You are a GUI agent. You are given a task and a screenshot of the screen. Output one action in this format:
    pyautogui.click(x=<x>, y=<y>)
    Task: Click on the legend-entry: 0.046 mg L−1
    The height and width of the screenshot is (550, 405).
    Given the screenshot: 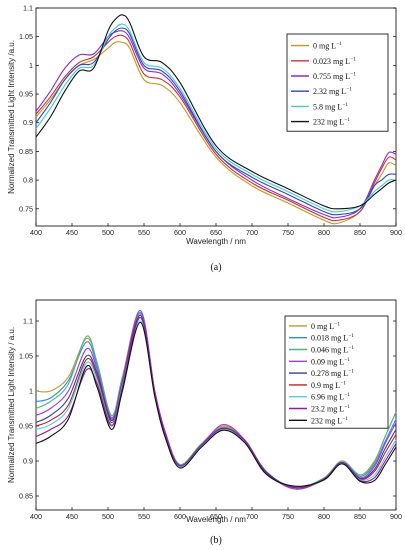 What is the action you would take?
    pyautogui.click(x=332, y=350)
    